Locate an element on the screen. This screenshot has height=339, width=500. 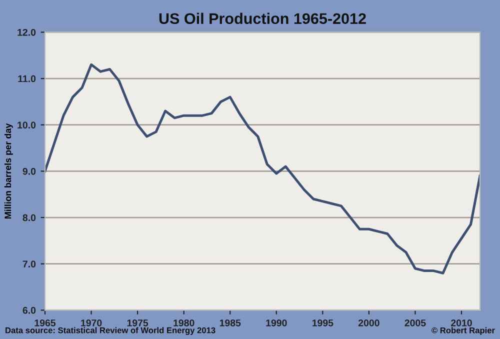
chart-title: US Oil Production 1965-2012 is located at coordinates (262, 18).